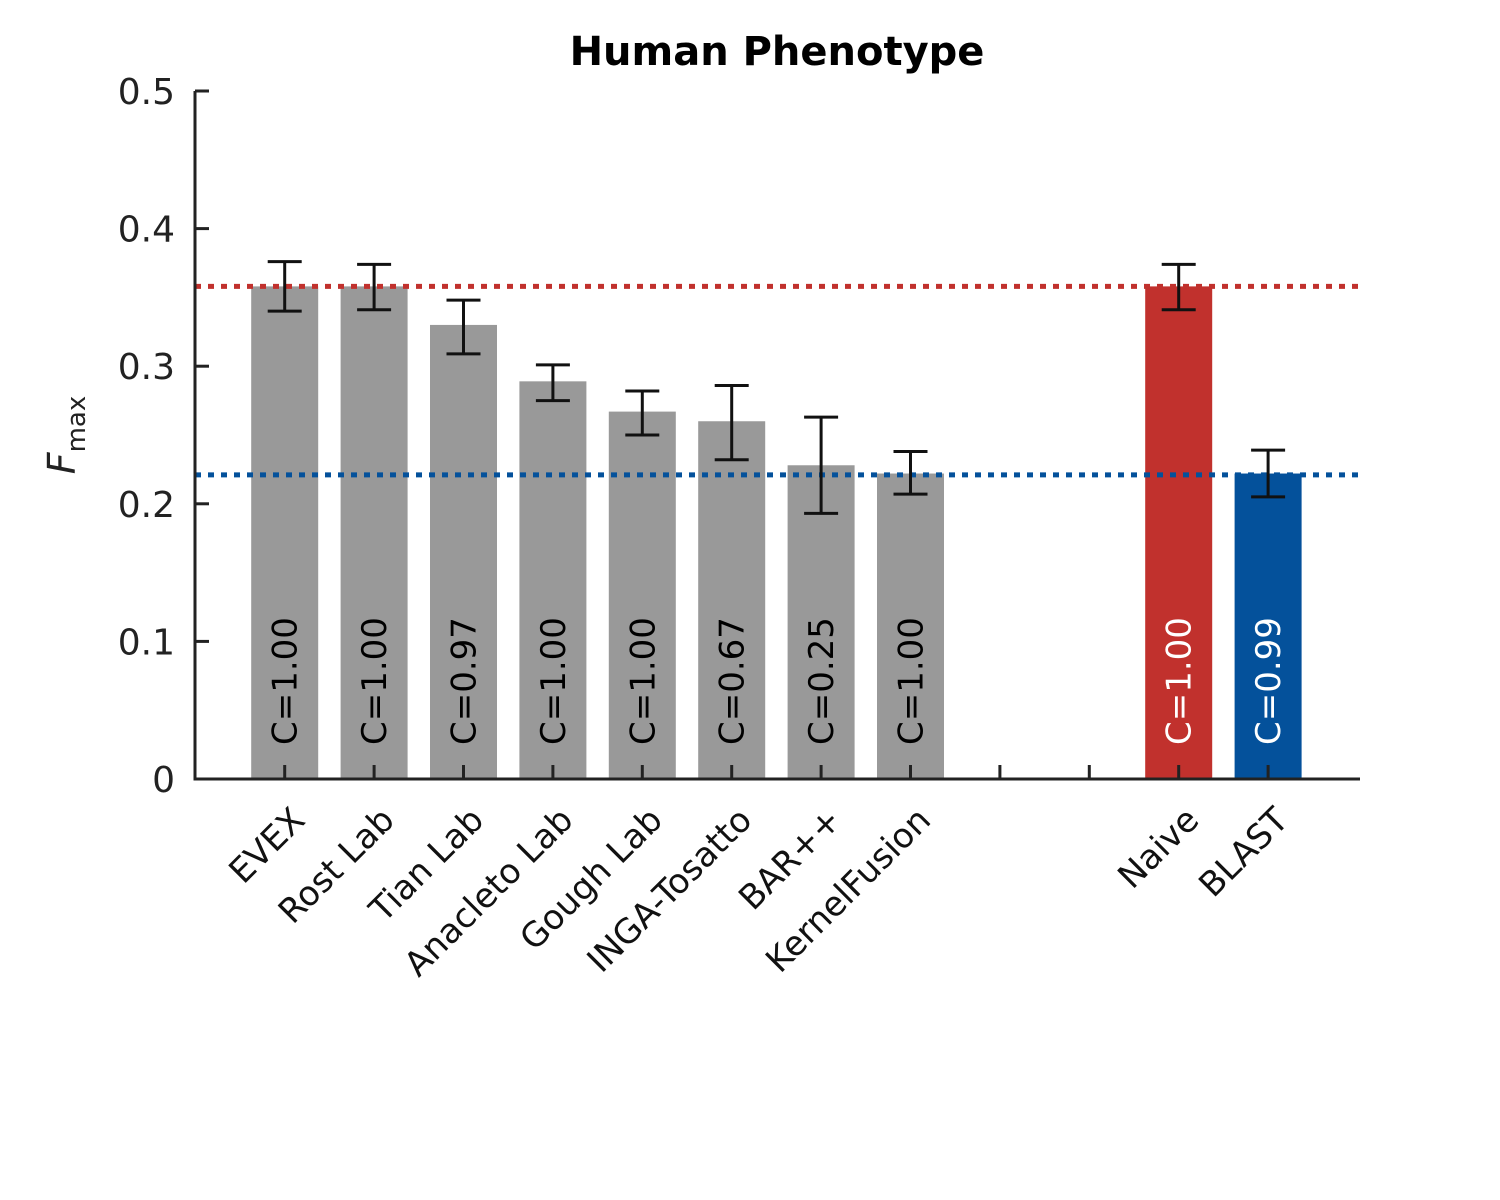  What do you see at coordinates (146, 505) in the screenshot?
I see `y-tick-label-3: 0.2` at bounding box center [146, 505].